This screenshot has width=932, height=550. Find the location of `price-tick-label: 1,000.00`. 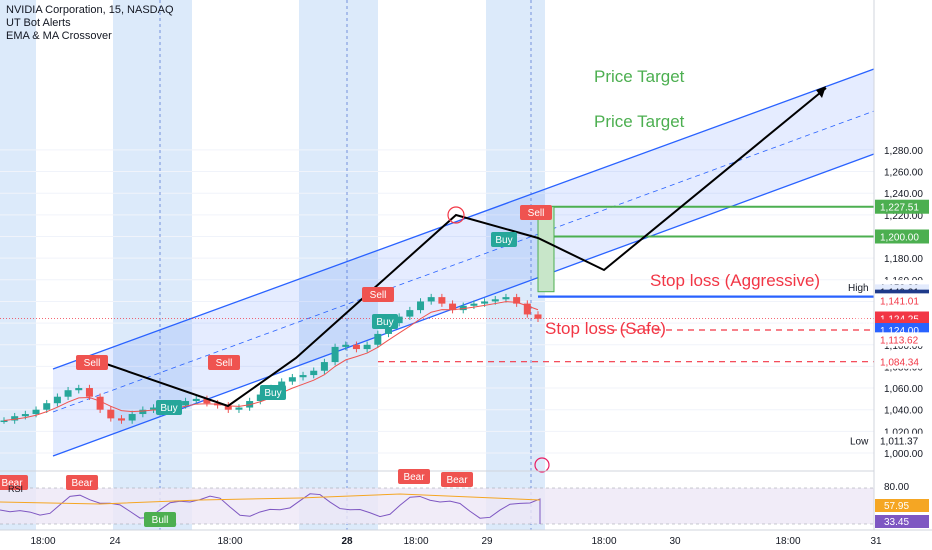

price-tick-label: 1,000.00 is located at coordinates (903, 454).